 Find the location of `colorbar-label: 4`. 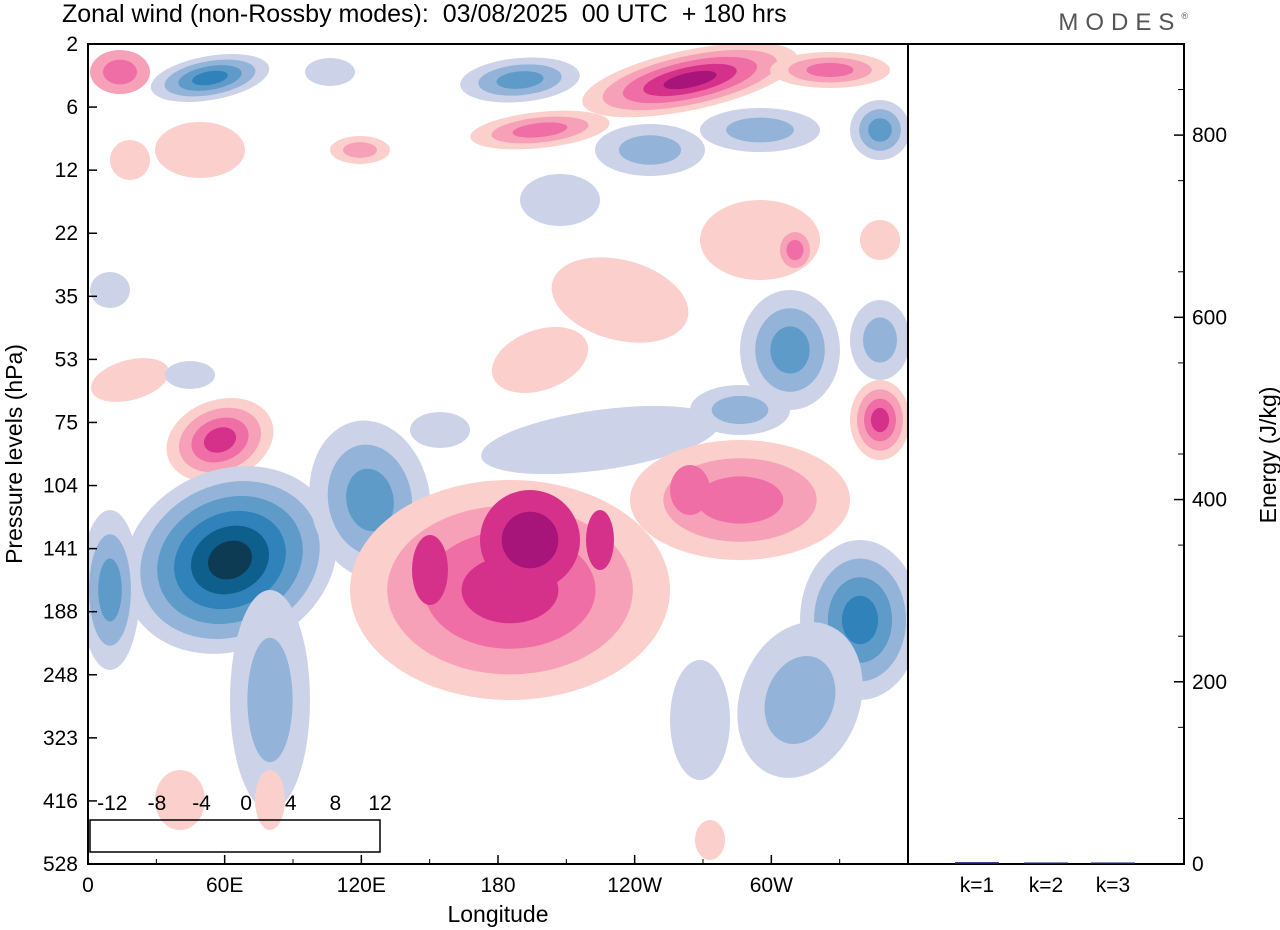

colorbar-label: 4 is located at coordinates (291, 803).